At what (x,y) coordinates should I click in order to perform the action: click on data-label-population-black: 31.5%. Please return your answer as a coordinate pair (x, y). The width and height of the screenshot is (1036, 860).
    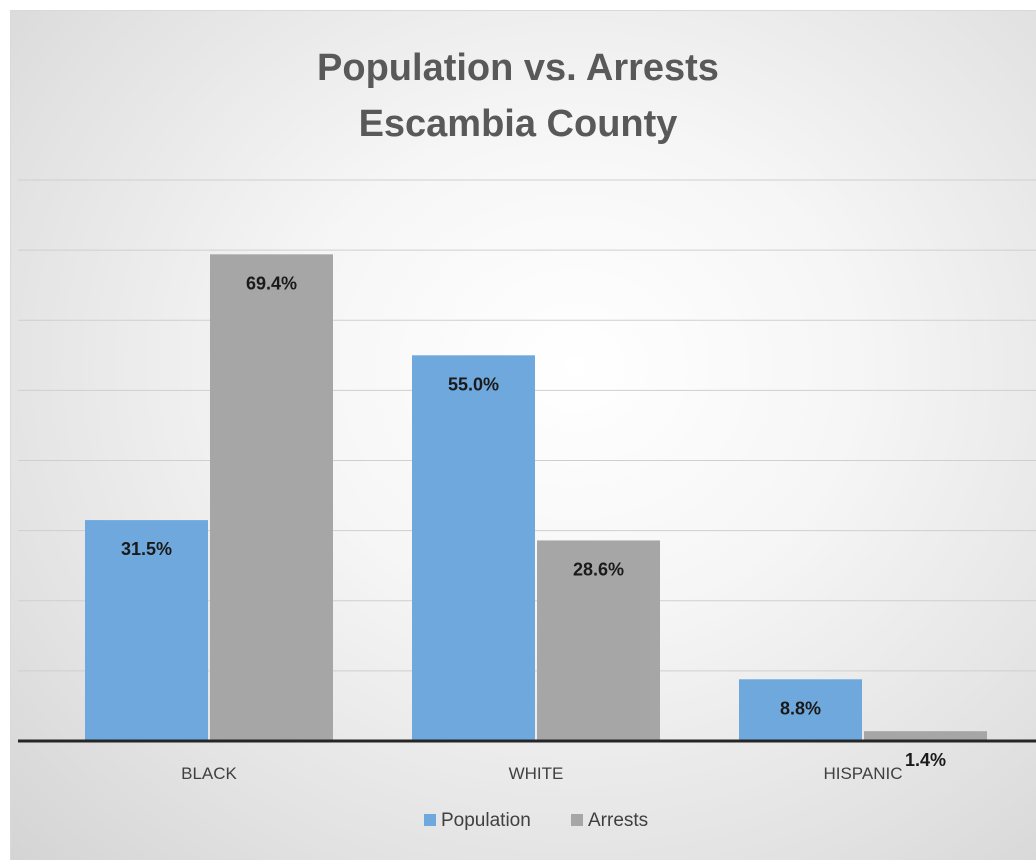
    Looking at the image, I should click on (146, 549).